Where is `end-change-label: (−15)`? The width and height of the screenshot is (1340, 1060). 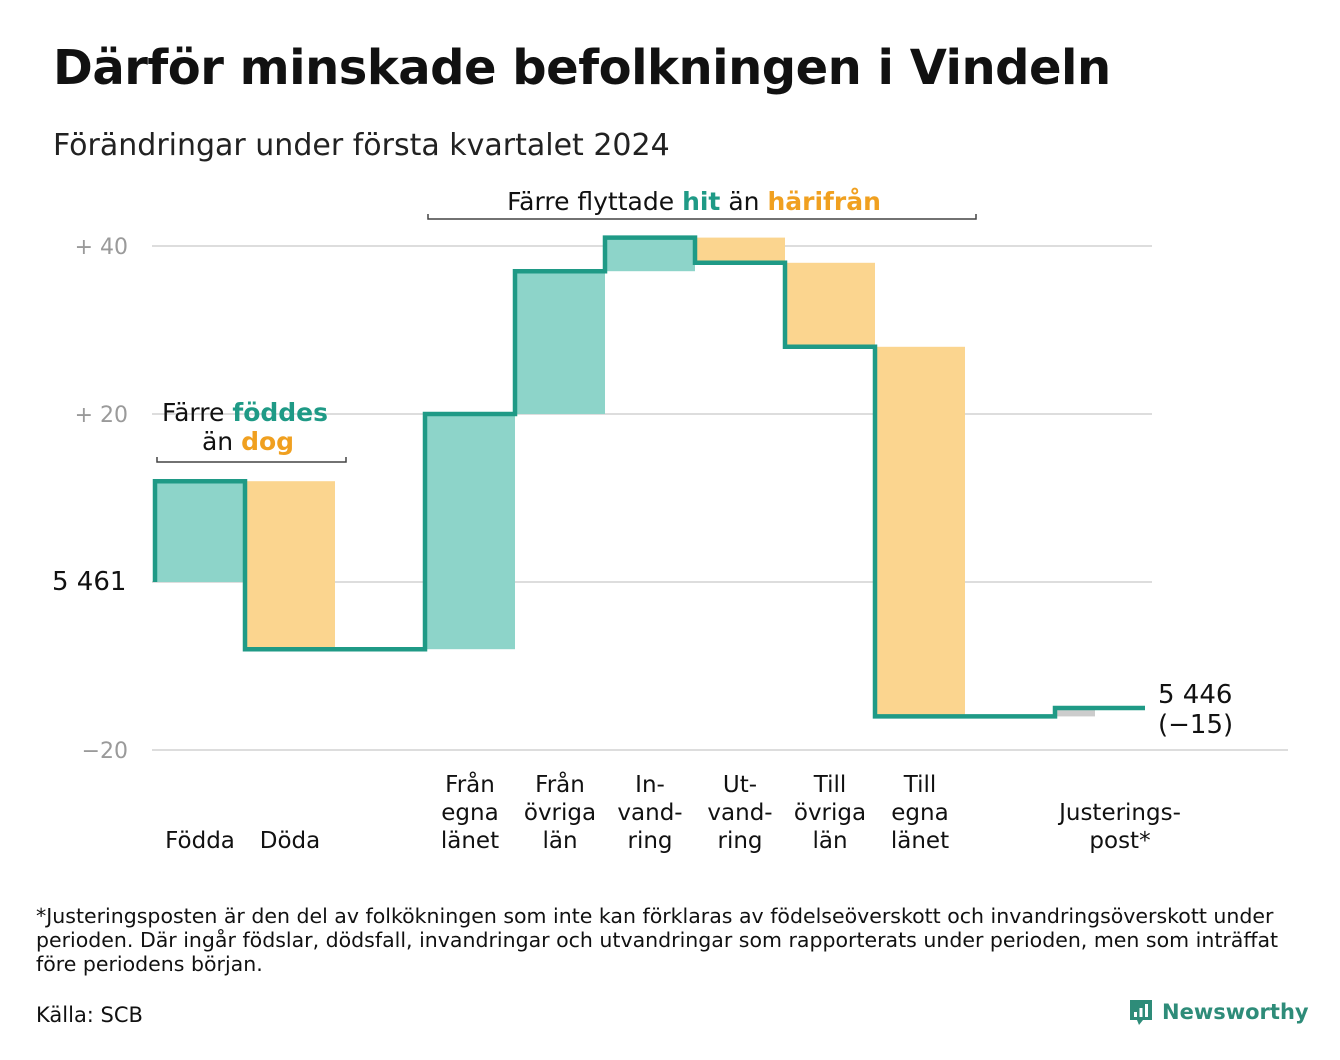 end-change-label: (−15) is located at coordinates (1195, 725).